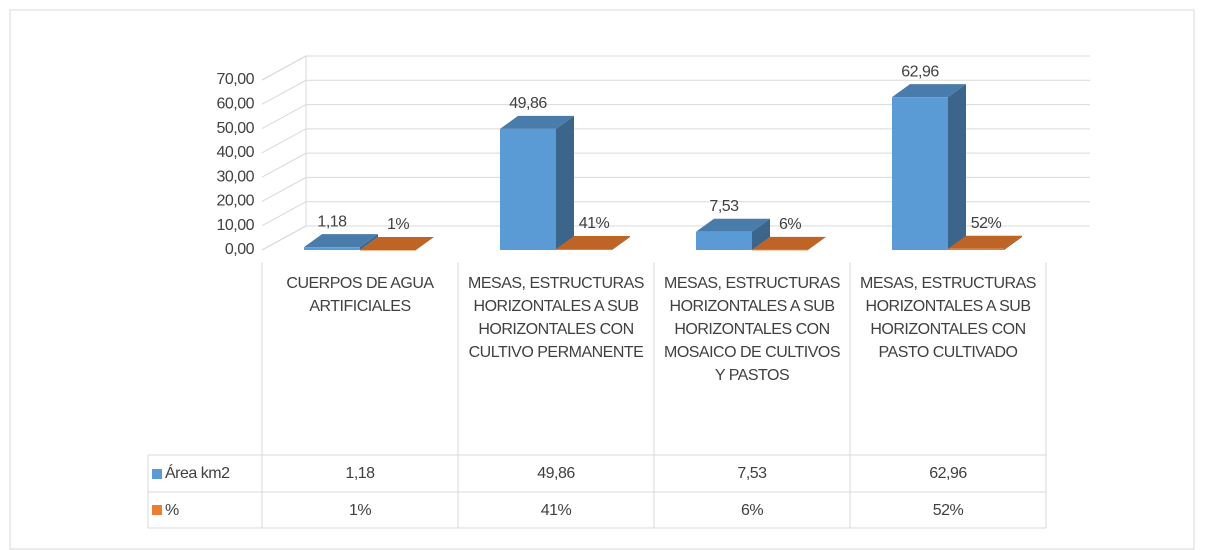 The image size is (1205, 550). What do you see at coordinates (360, 473) in the screenshot?
I see `table-value: 1,18` at bounding box center [360, 473].